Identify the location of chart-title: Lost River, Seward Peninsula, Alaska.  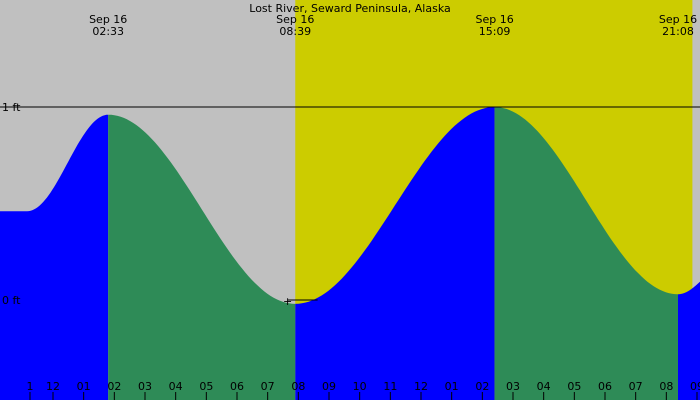
(349, 8).